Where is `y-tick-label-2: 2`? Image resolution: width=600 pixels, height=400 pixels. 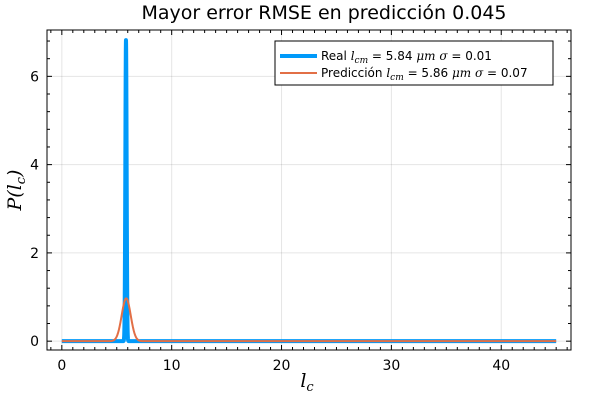 y-tick-label-2: 2 is located at coordinates (34, 254).